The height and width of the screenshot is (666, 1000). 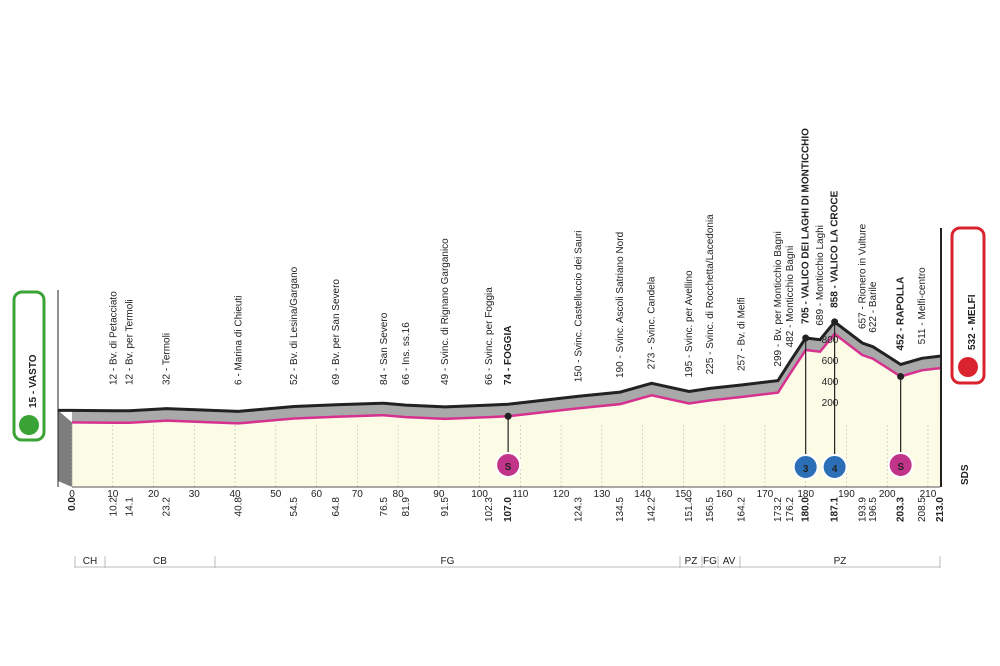 What do you see at coordinates (72, 494) in the screenshot?
I see `km-tick-label: 0` at bounding box center [72, 494].